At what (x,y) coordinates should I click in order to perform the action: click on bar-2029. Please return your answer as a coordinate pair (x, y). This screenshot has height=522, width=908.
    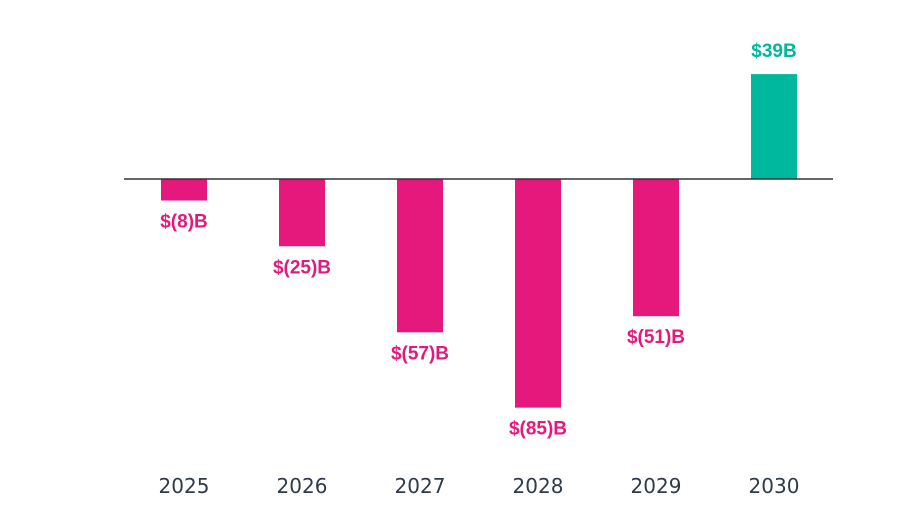
    Looking at the image, I should click on (656, 248).